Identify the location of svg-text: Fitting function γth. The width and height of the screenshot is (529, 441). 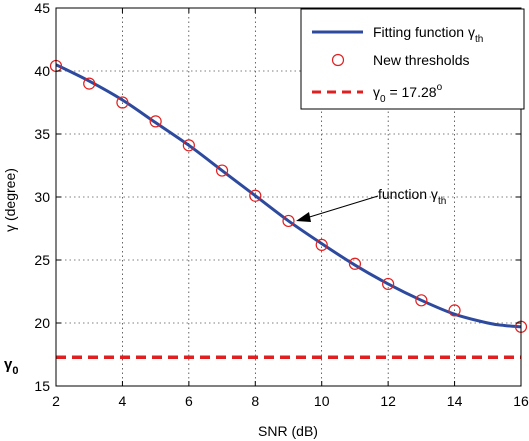
(428, 34).